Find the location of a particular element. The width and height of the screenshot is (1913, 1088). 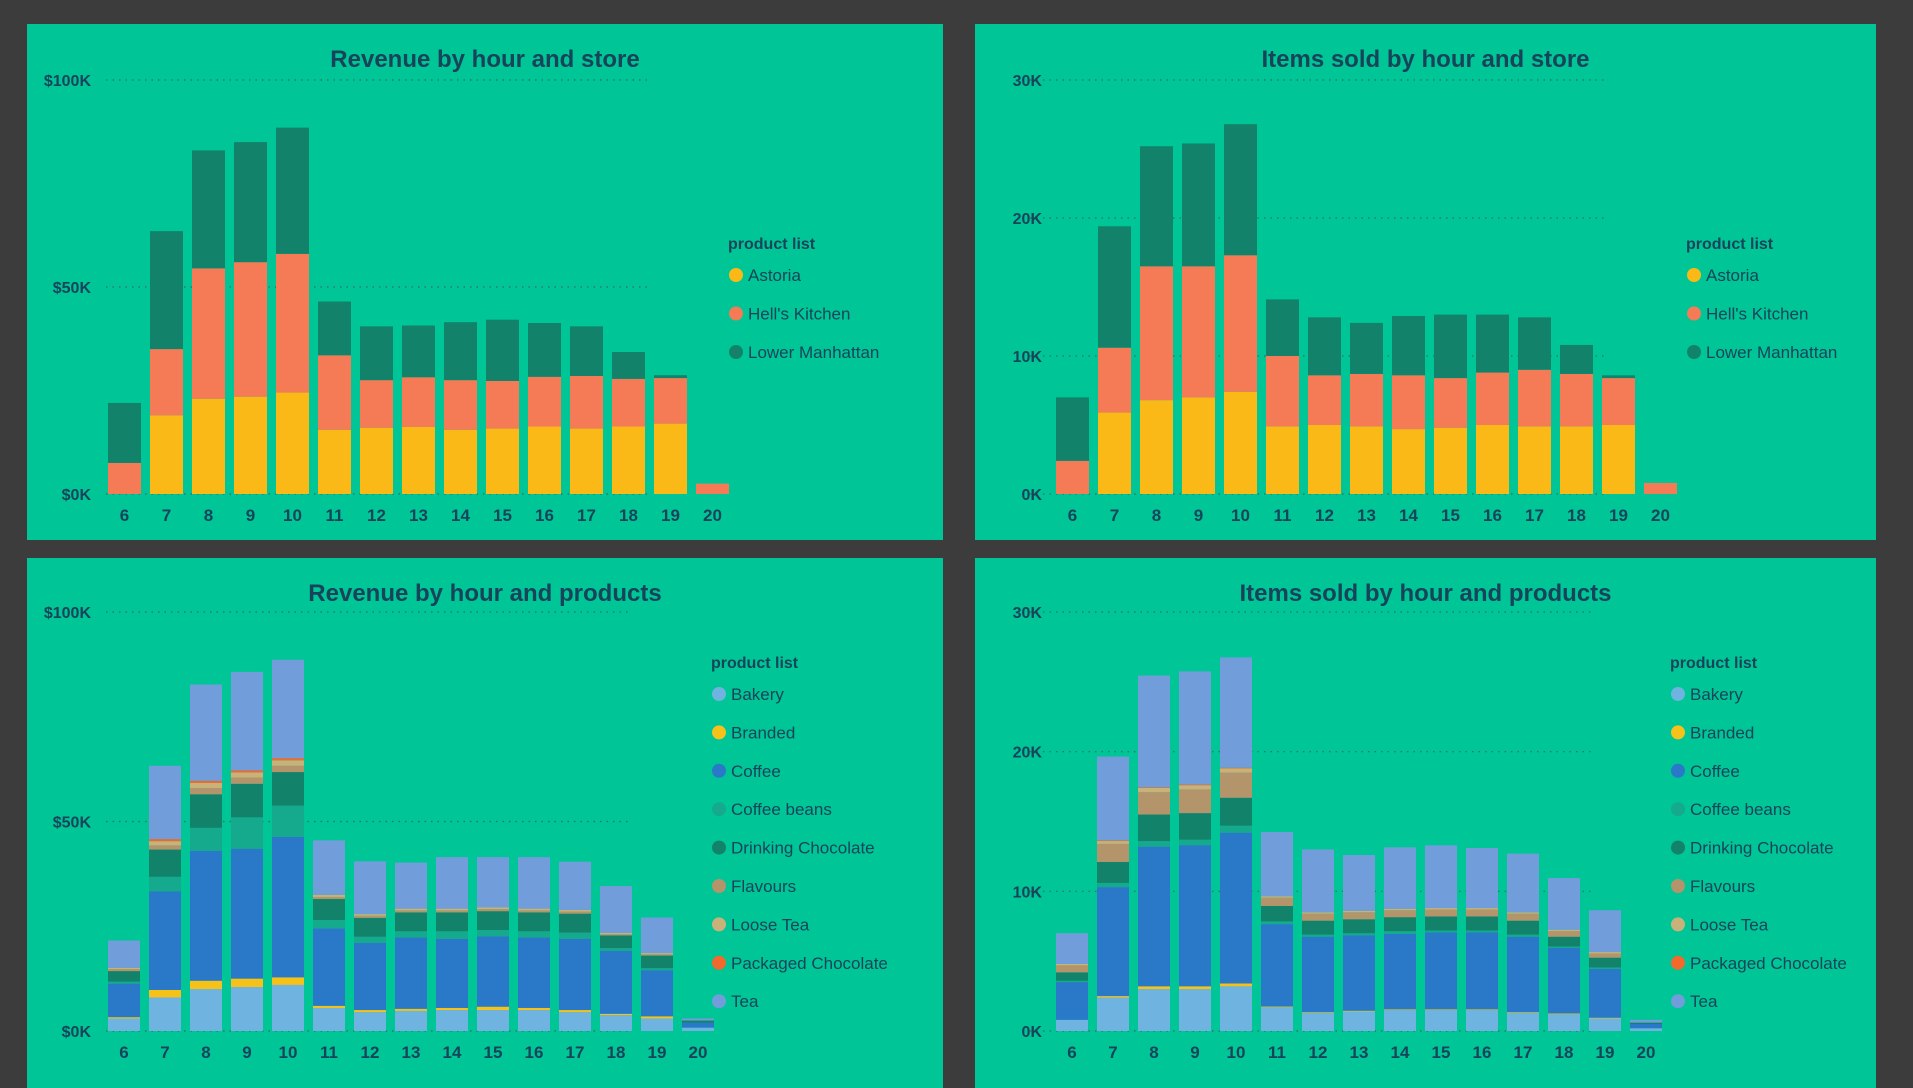

x-tick-label: 8 is located at coordinates (1153, 1052).